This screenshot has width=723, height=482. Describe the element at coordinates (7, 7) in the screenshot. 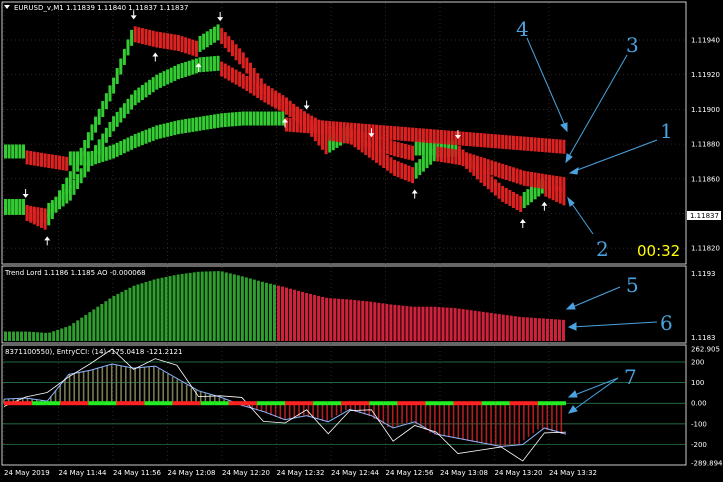

I see `symbol-dropdown-icon` at that location.